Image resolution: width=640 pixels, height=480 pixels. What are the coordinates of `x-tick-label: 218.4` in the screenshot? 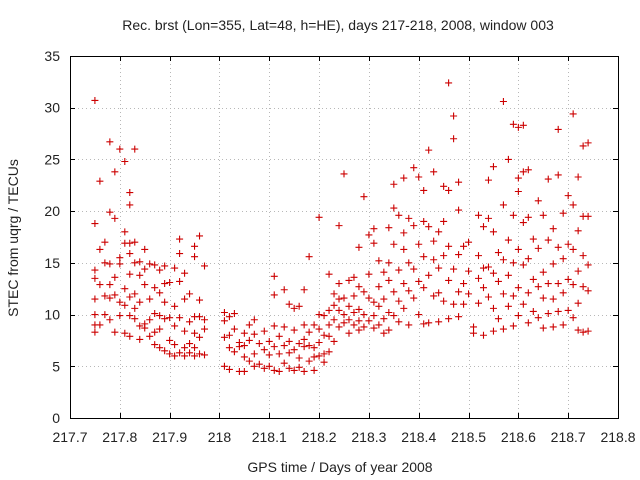 It's located at (418, 437).